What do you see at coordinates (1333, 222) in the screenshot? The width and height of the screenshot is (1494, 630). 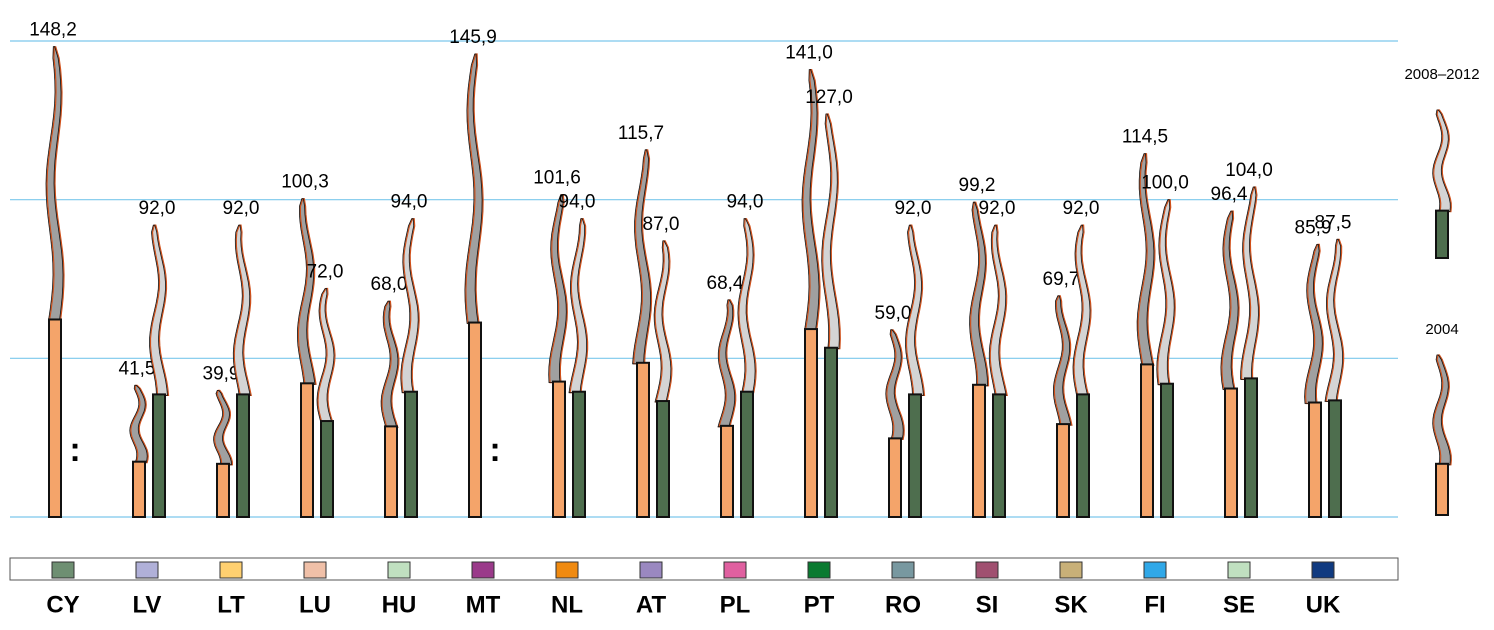 I see `value-label: 87,5` at bounding box center [1333, 222].